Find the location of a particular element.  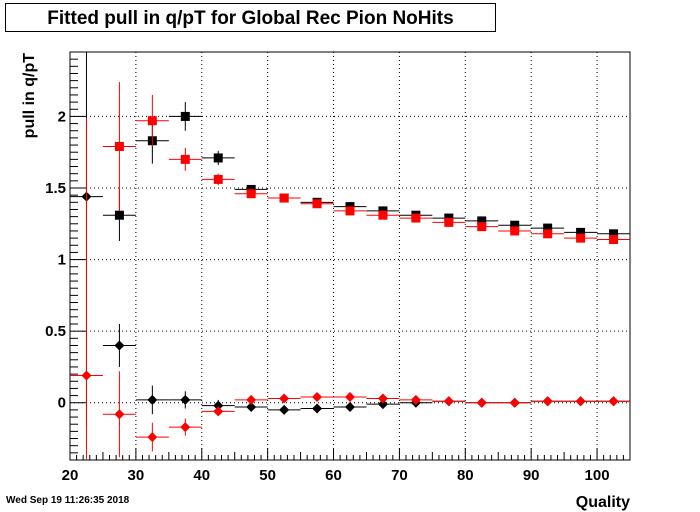

timestamp: Wed Sep 19 11:26:35 2018 is located at coordinates (68, 500).